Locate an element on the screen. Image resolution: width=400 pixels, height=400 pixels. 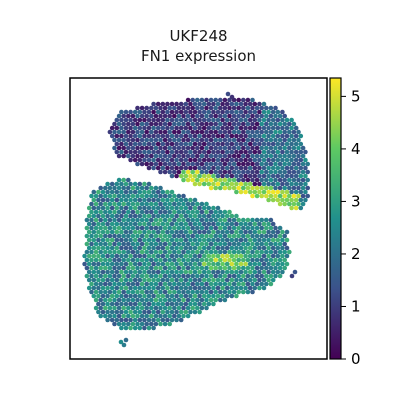
chart-title-line-2: FN1 expression is located at coordinates (198, 56).